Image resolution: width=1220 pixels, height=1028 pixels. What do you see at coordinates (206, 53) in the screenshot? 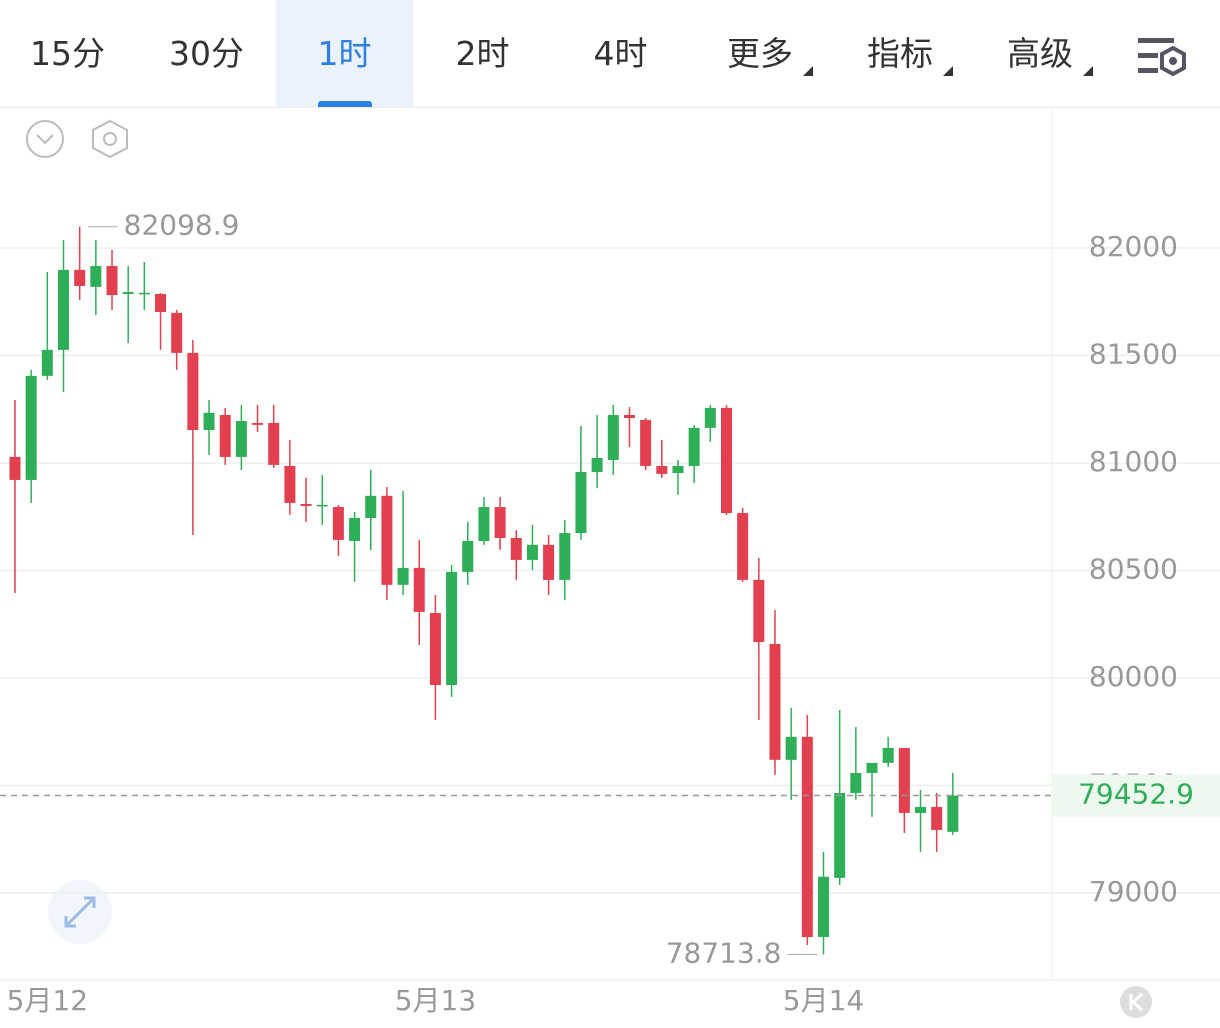
I see `tab: 30分` at bounding box center [206, 53].